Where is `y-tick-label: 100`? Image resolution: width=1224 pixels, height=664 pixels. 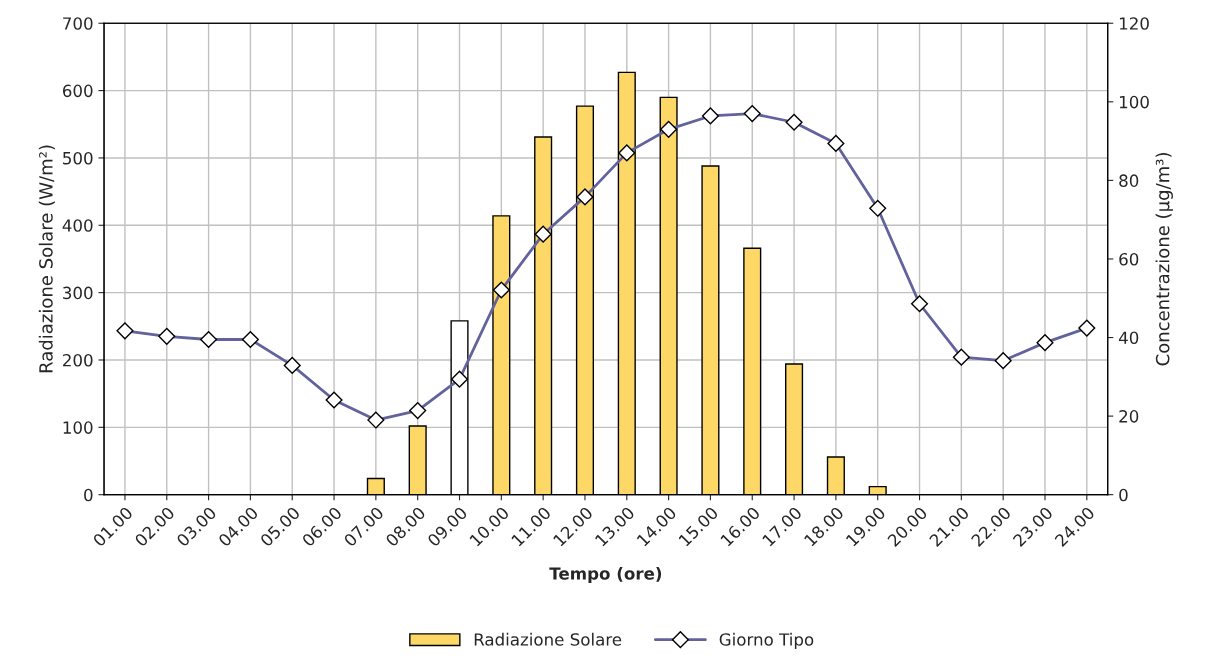
y-tick-label: 100 is located at coordinates (78, 427).